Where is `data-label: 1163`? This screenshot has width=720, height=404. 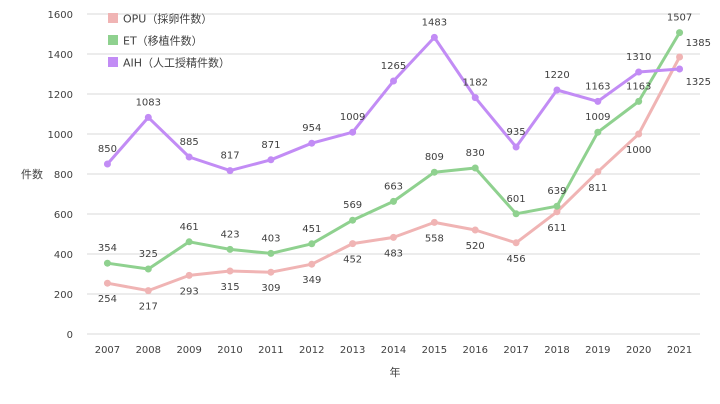
data-label: 1163 is located at coordinates (597, 86).